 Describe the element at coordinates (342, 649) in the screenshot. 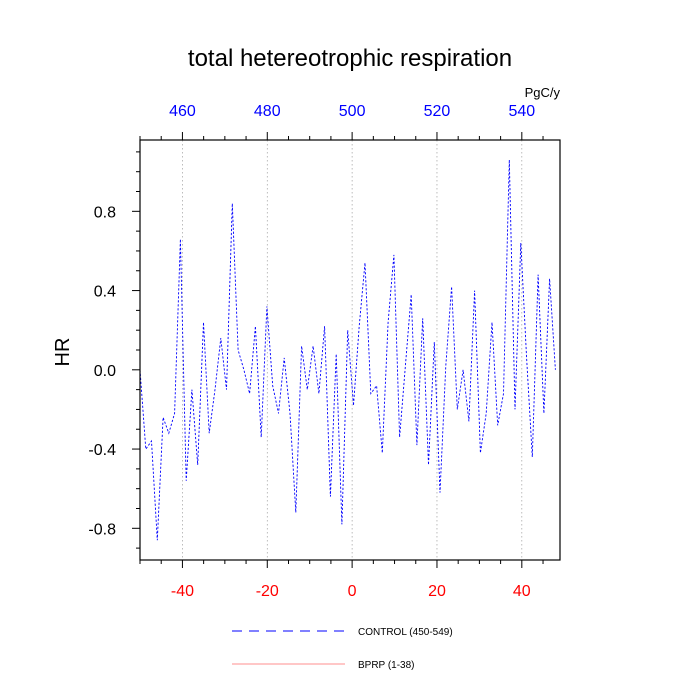

I see `legend: CONTROL (450-549) BPRP (1-38)` at that location.